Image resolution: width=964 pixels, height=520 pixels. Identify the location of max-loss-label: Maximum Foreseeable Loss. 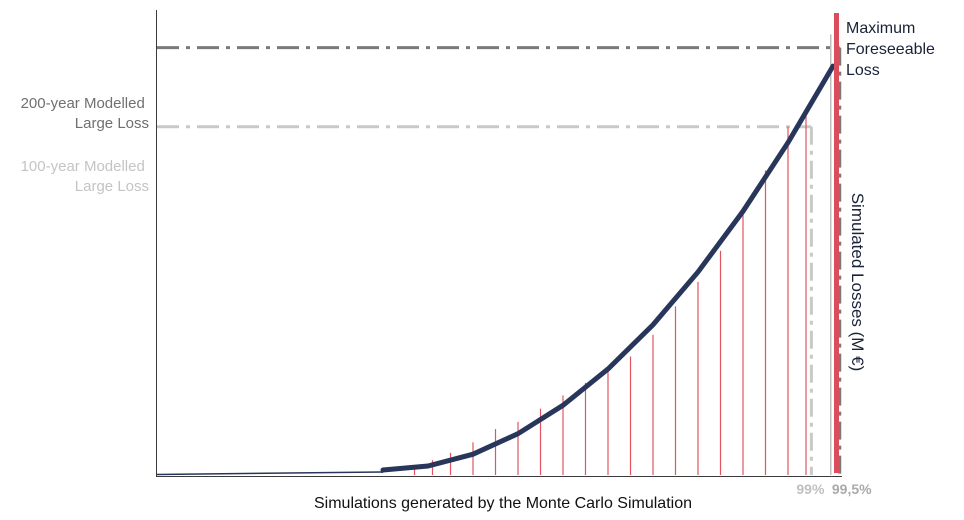
(892, 49).